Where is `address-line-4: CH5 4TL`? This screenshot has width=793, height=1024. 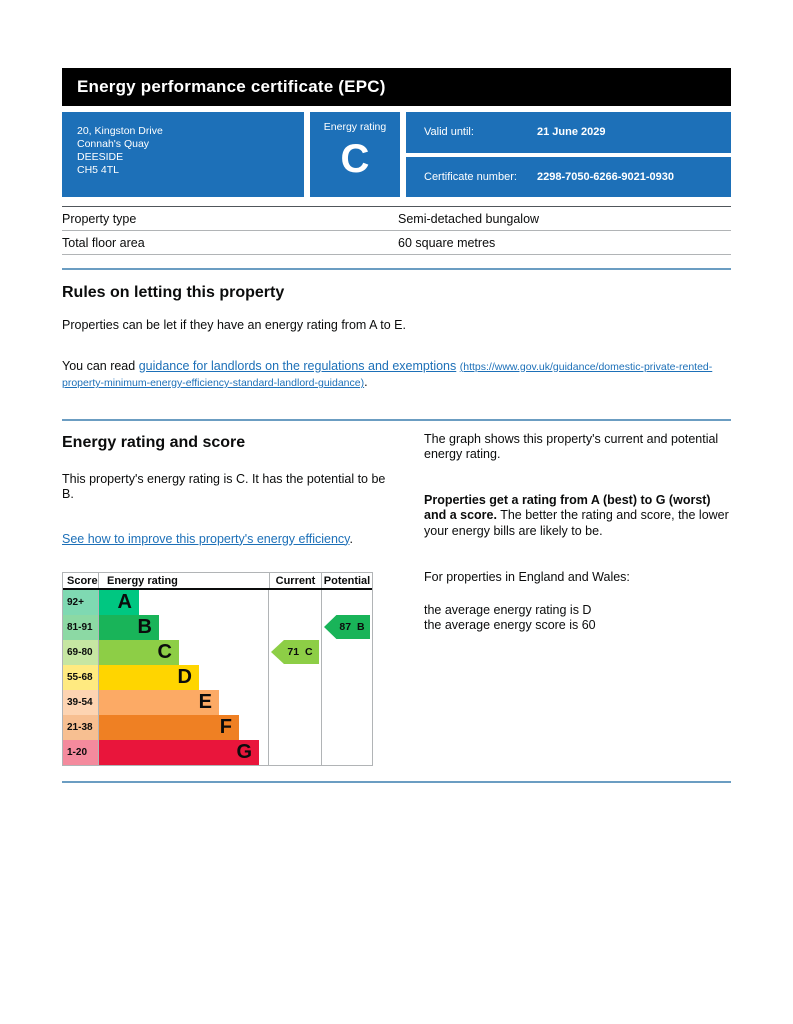 address-line-4: CH5 4TL is located at coordinates (98, 170).